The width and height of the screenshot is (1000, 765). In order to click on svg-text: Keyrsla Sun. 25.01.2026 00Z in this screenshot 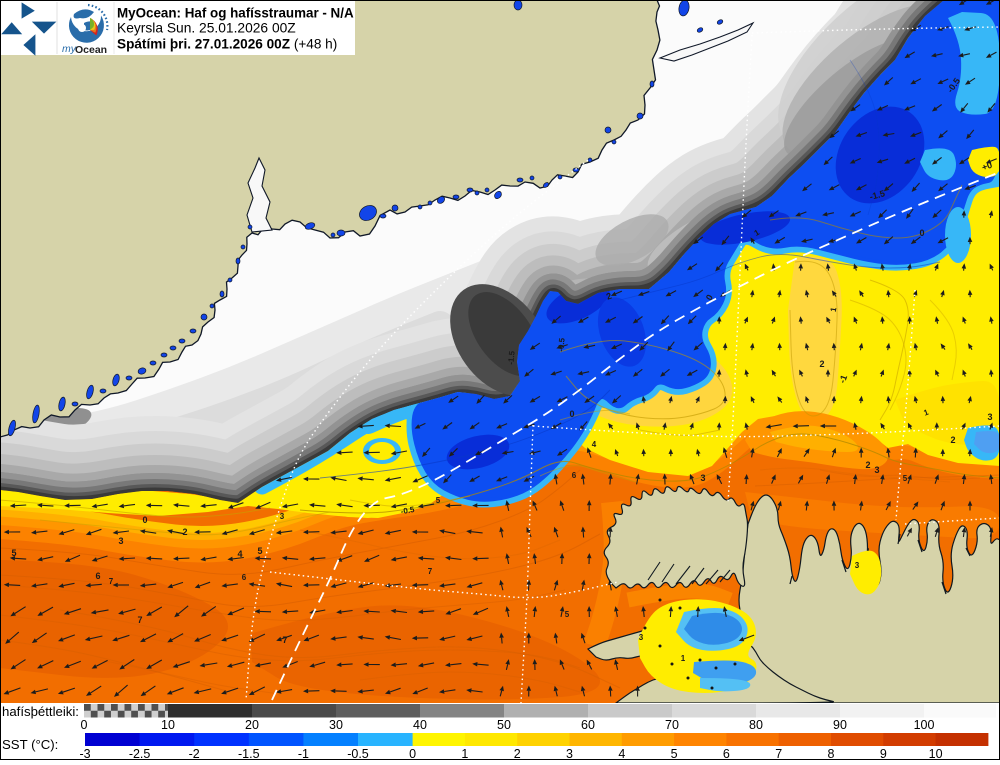, I will do `click(206, 28)`.